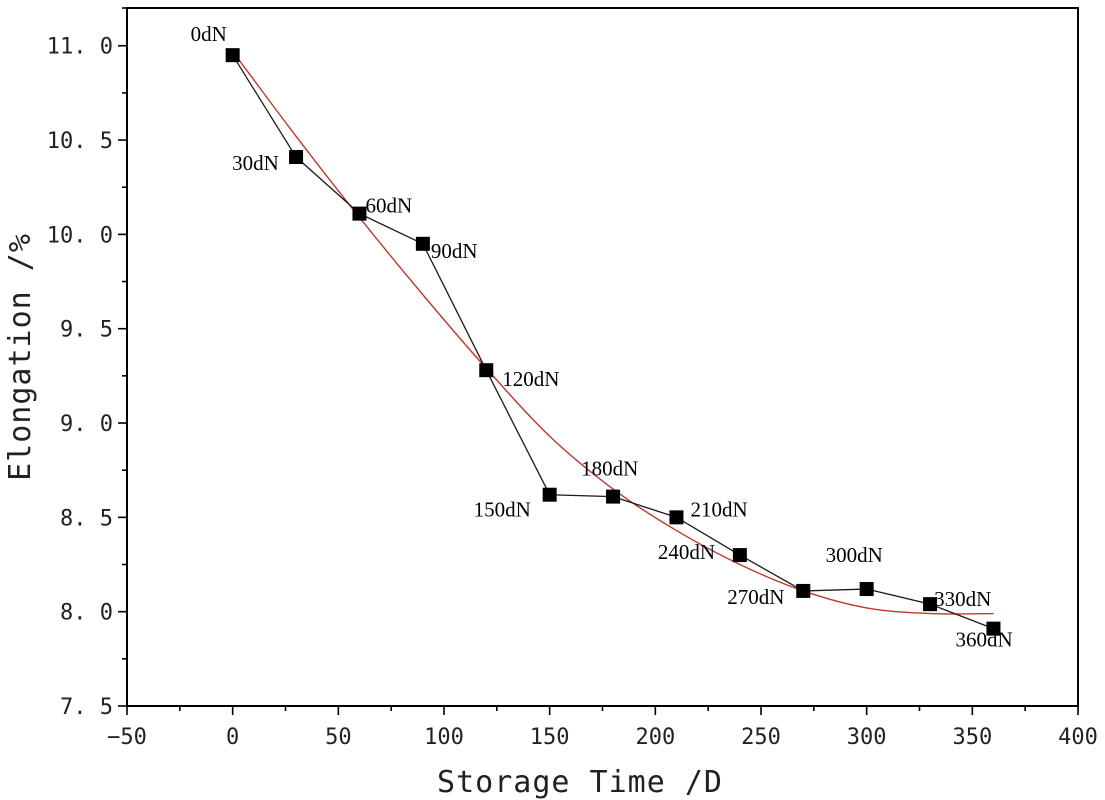  What do you see at coordinates (388, 206) in the screenshot?
I see `point-label: 60dN` at bounding box center [388, 206].